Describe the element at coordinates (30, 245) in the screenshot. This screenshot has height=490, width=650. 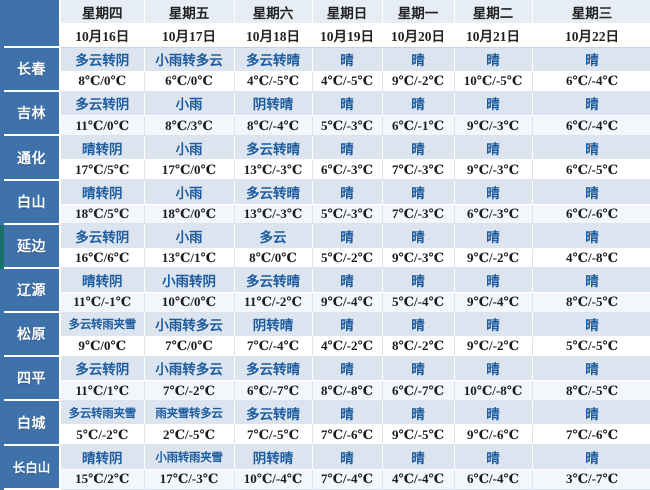
I see `city-label-4: 延边` at that location.